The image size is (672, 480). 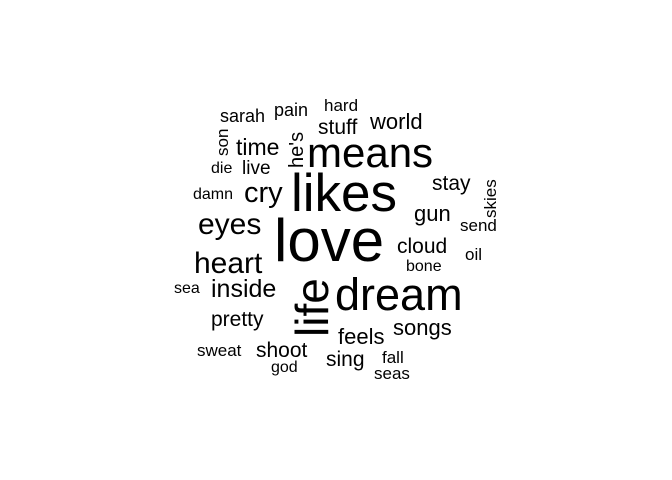 I want to click on word-gun: gun, so click(x=432, y=213).